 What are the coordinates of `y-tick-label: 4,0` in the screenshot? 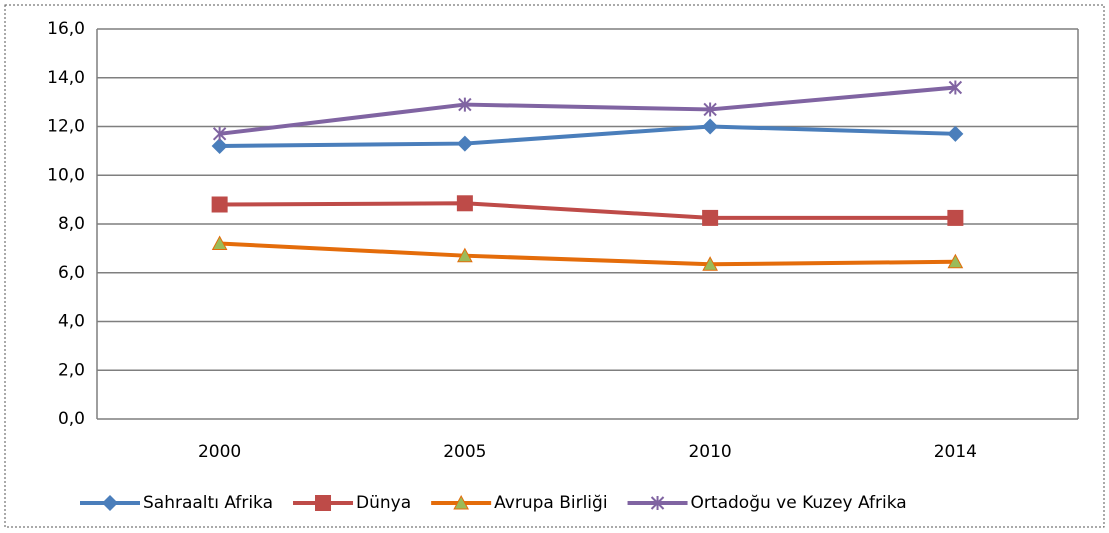 It's located at (71, 322).